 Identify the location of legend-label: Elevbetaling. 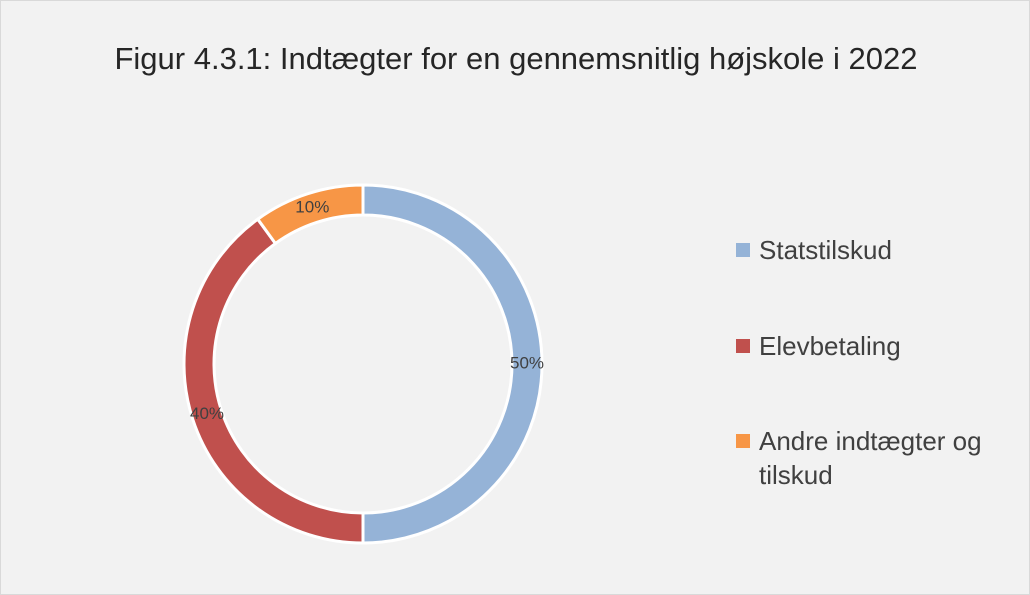
(830, 346).